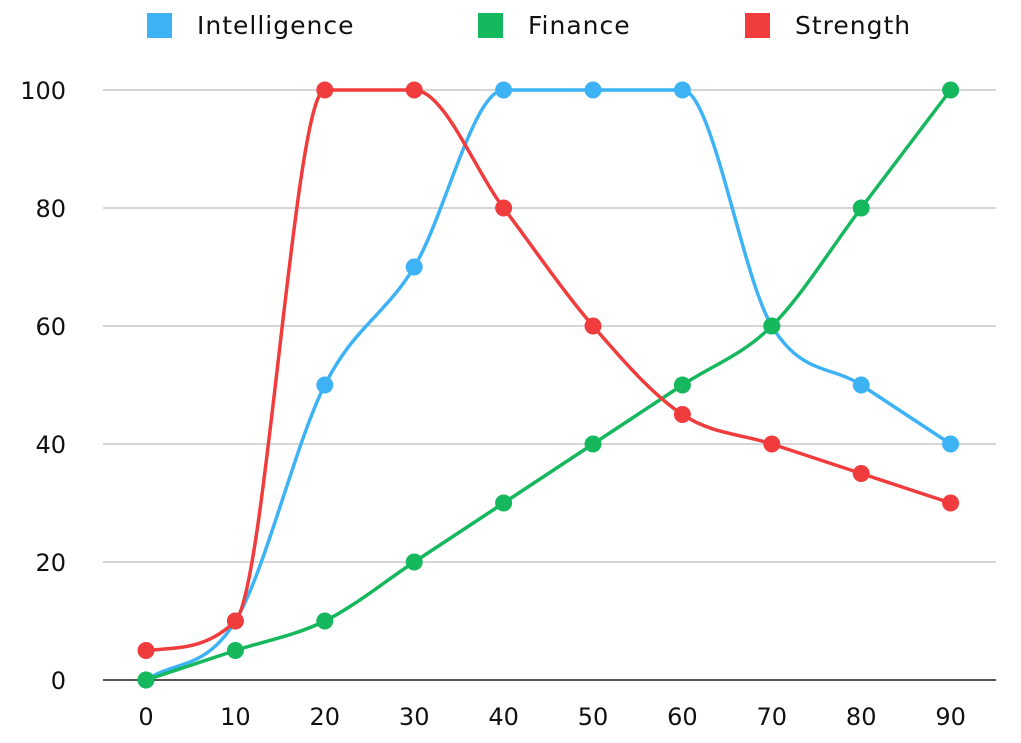  I want to click on legend-item-finance: Finance, so click(554, 25).